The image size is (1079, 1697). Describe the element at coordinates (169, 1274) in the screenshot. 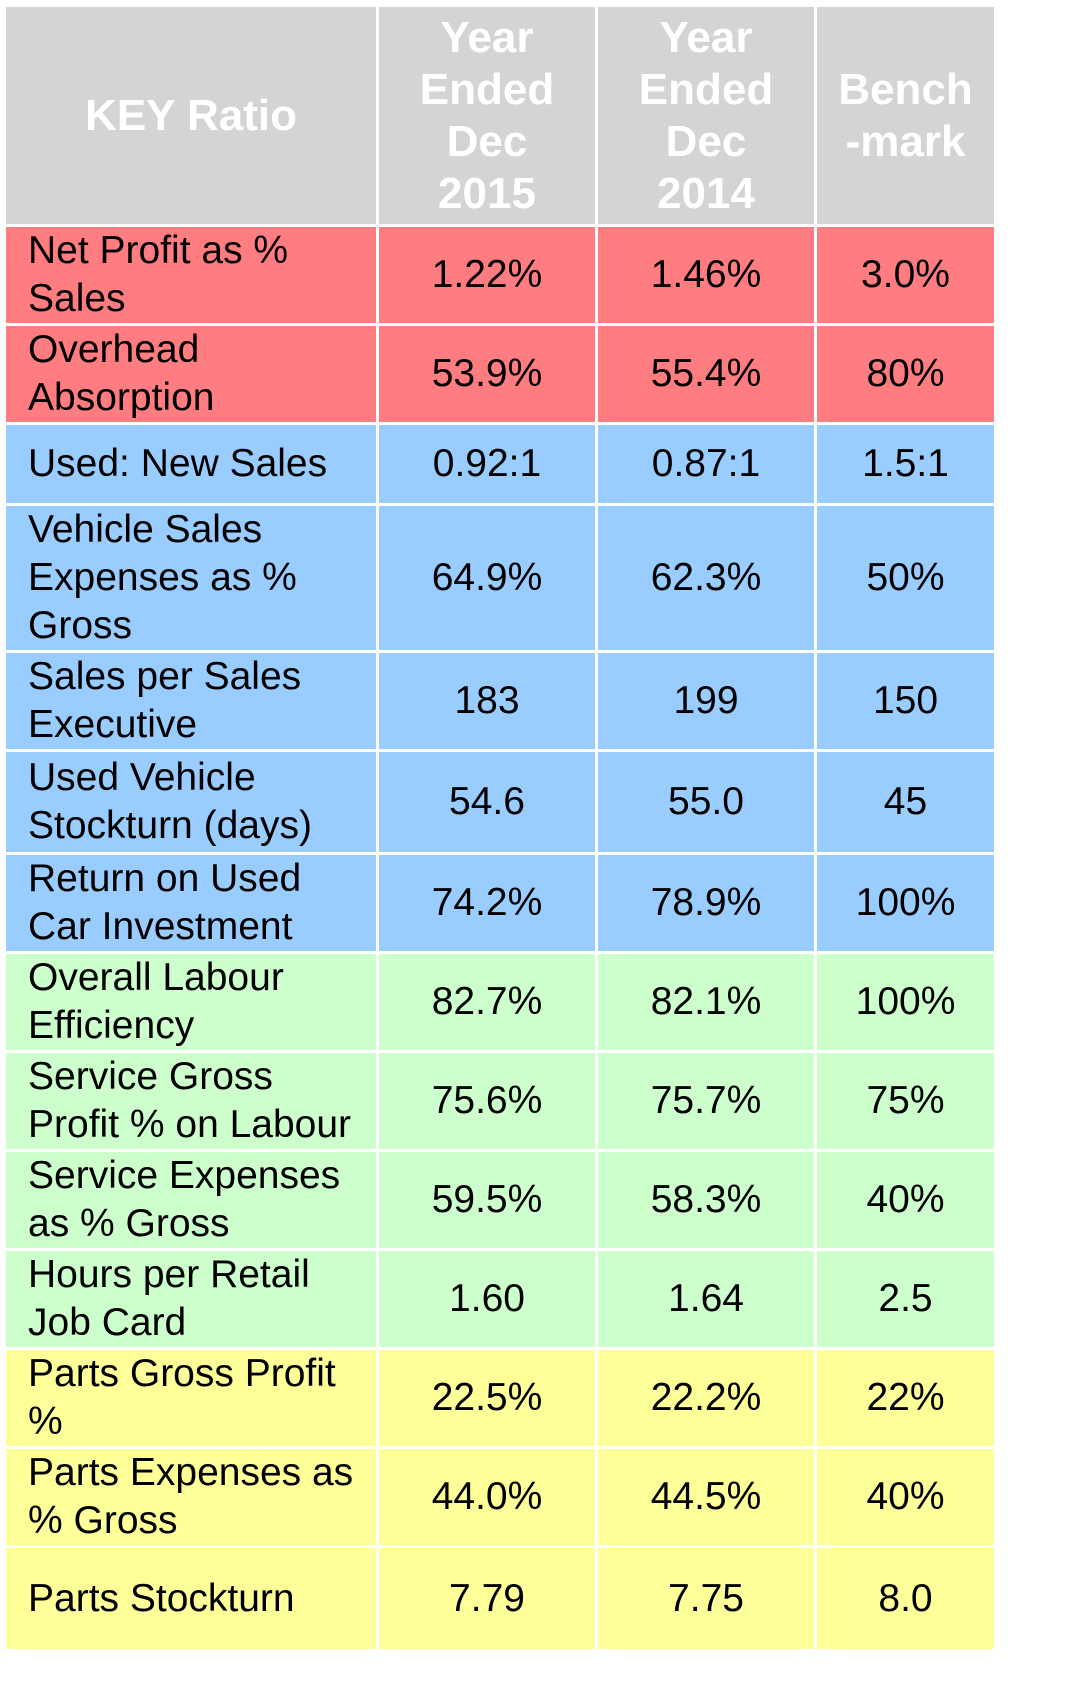

I see `ratio-label-line: Hours per Retail` at that location.